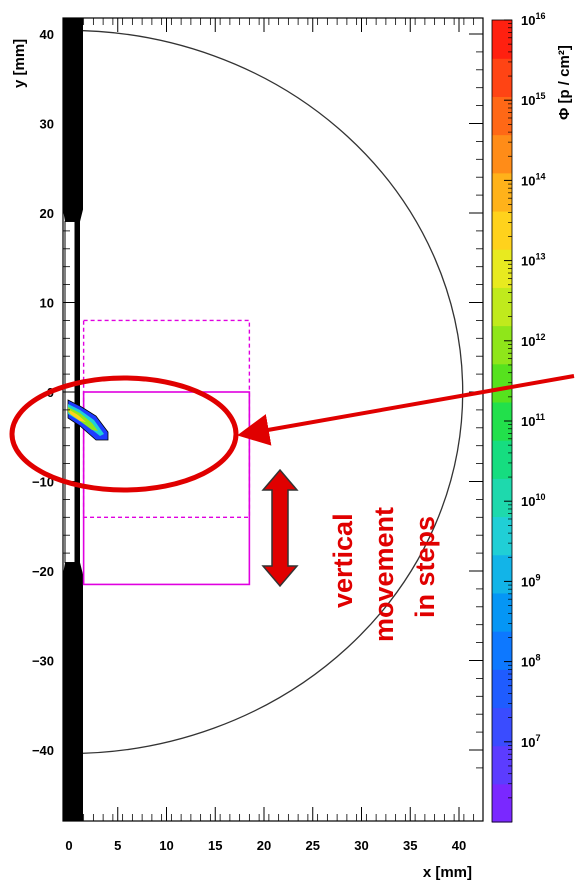  What do you see at coordinates (43, 661) in the screenshot?
I see `y-tick-label: −30` at bounding box center [43, 661].